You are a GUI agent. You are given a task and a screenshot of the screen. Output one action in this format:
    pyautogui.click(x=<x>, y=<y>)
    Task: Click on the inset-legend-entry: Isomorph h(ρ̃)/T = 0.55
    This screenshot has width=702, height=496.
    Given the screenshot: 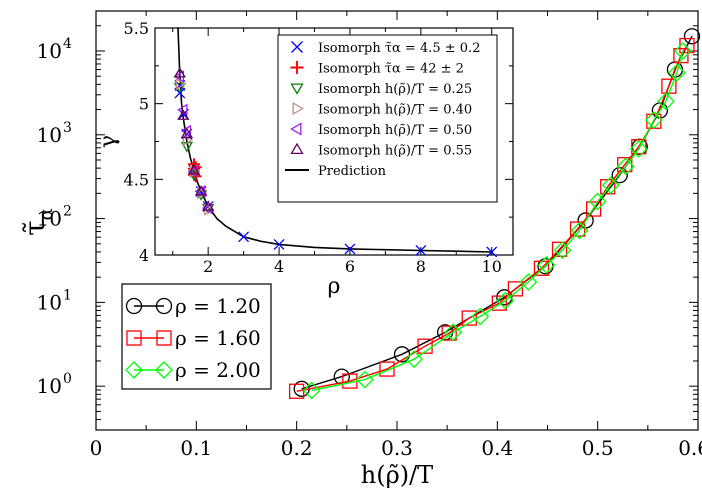 What is the action you would take?
    pyautogui.click(x=381, y=150)
    